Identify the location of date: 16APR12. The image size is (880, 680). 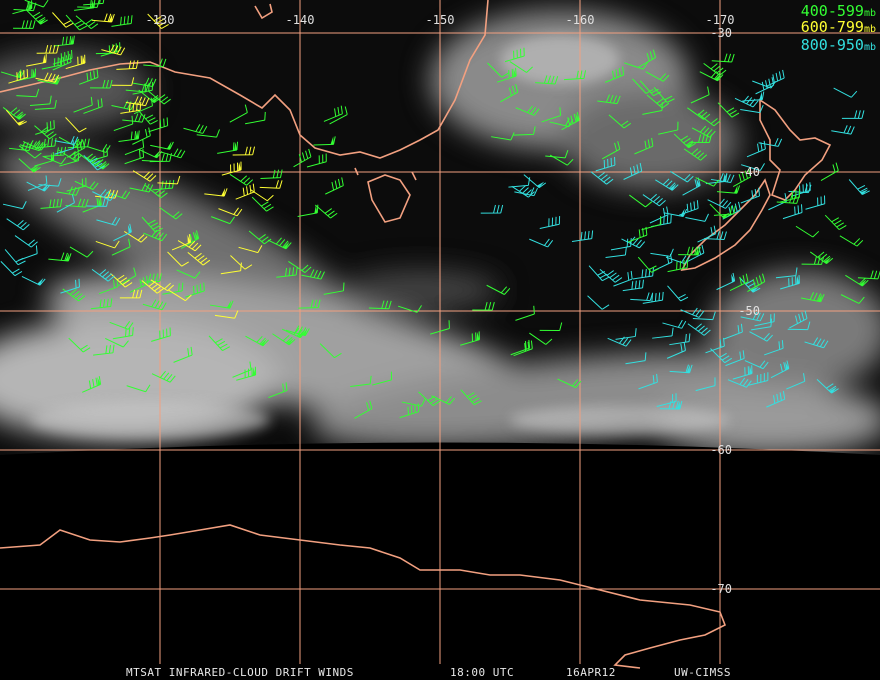
(591, 672).